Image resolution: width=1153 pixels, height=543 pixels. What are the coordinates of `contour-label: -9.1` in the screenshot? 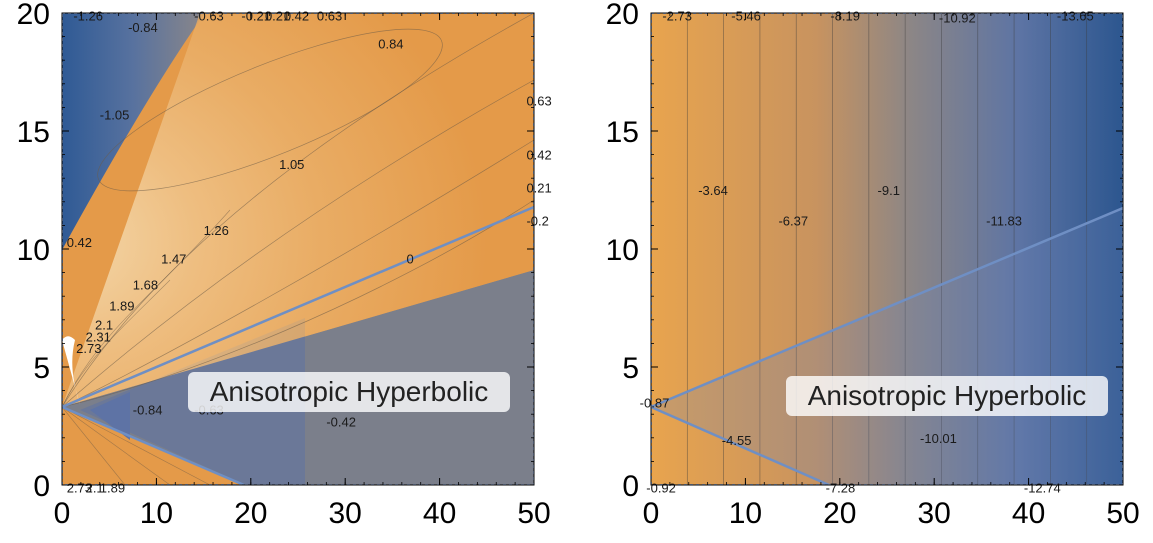 It's located at (889, 190).